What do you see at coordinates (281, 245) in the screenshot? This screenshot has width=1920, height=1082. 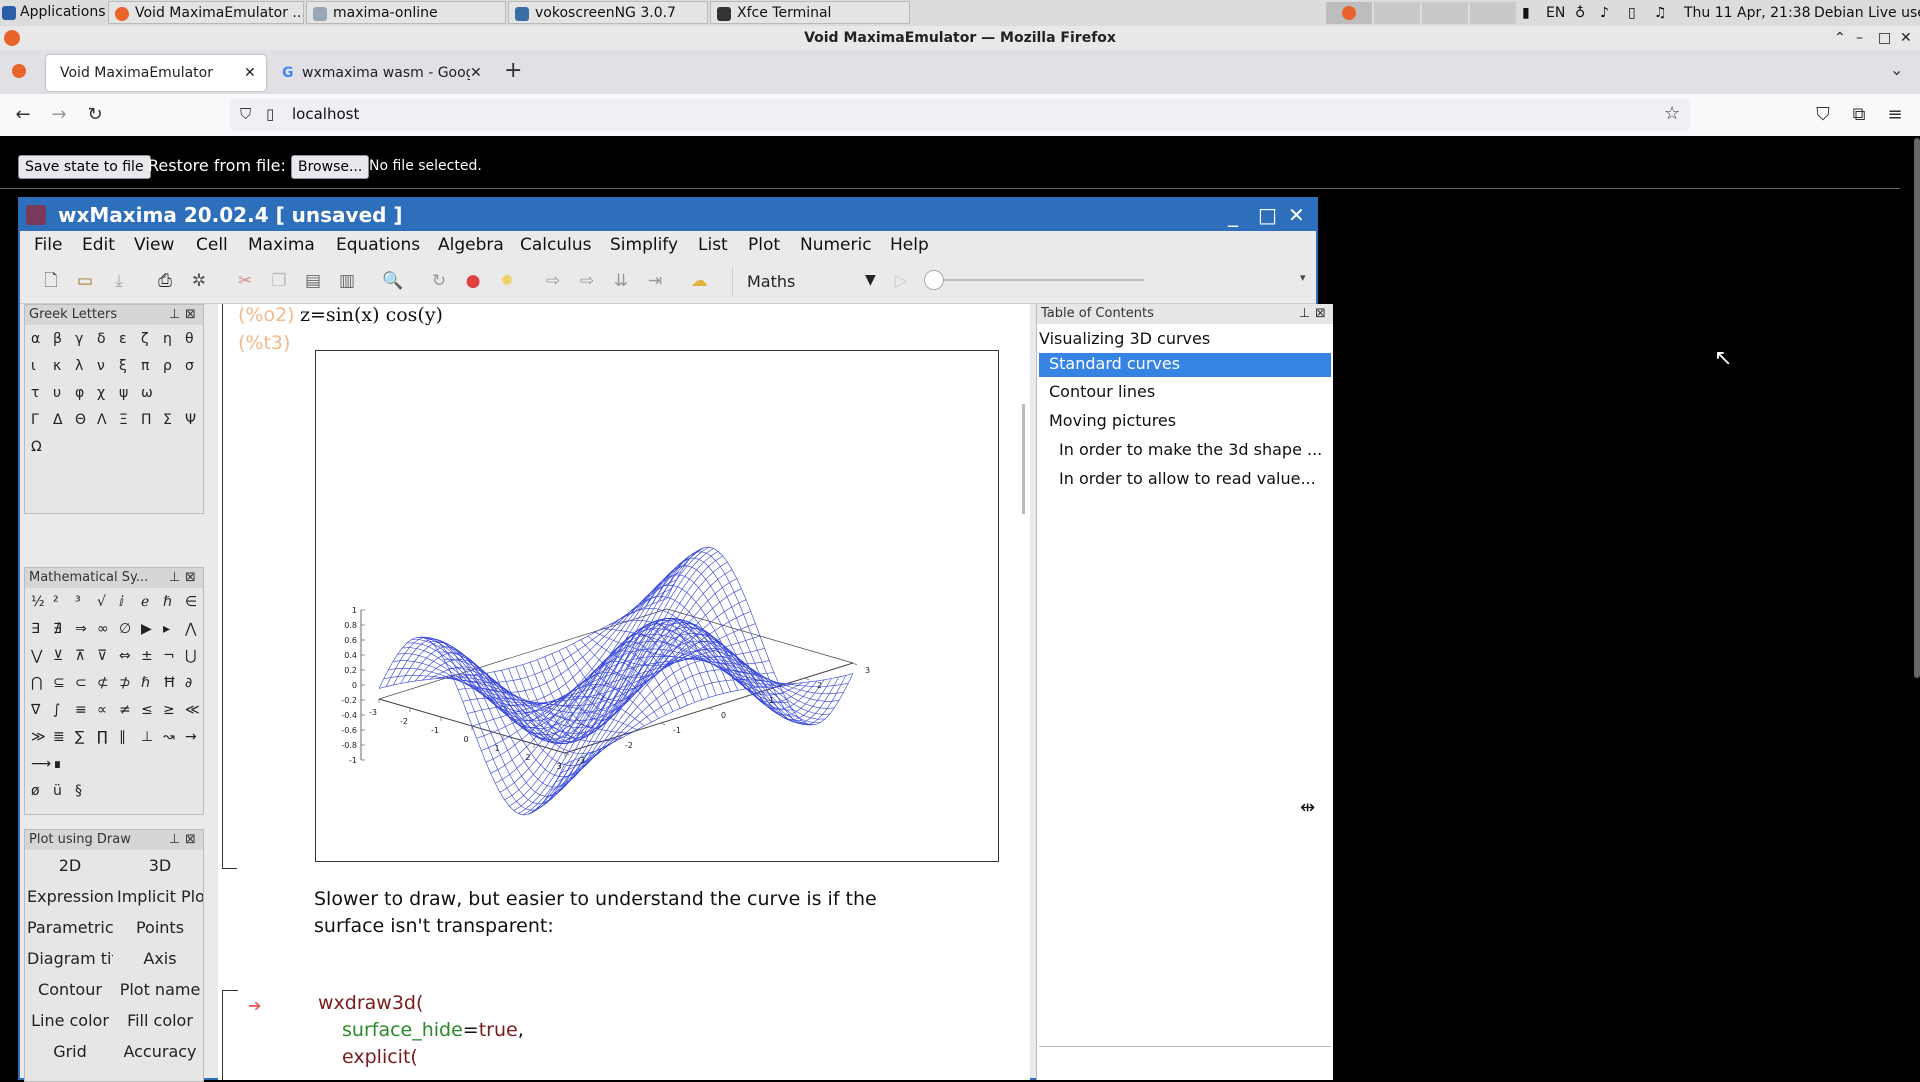 I see `menu-maxima: Maxima` at bounding box center [281, 245].